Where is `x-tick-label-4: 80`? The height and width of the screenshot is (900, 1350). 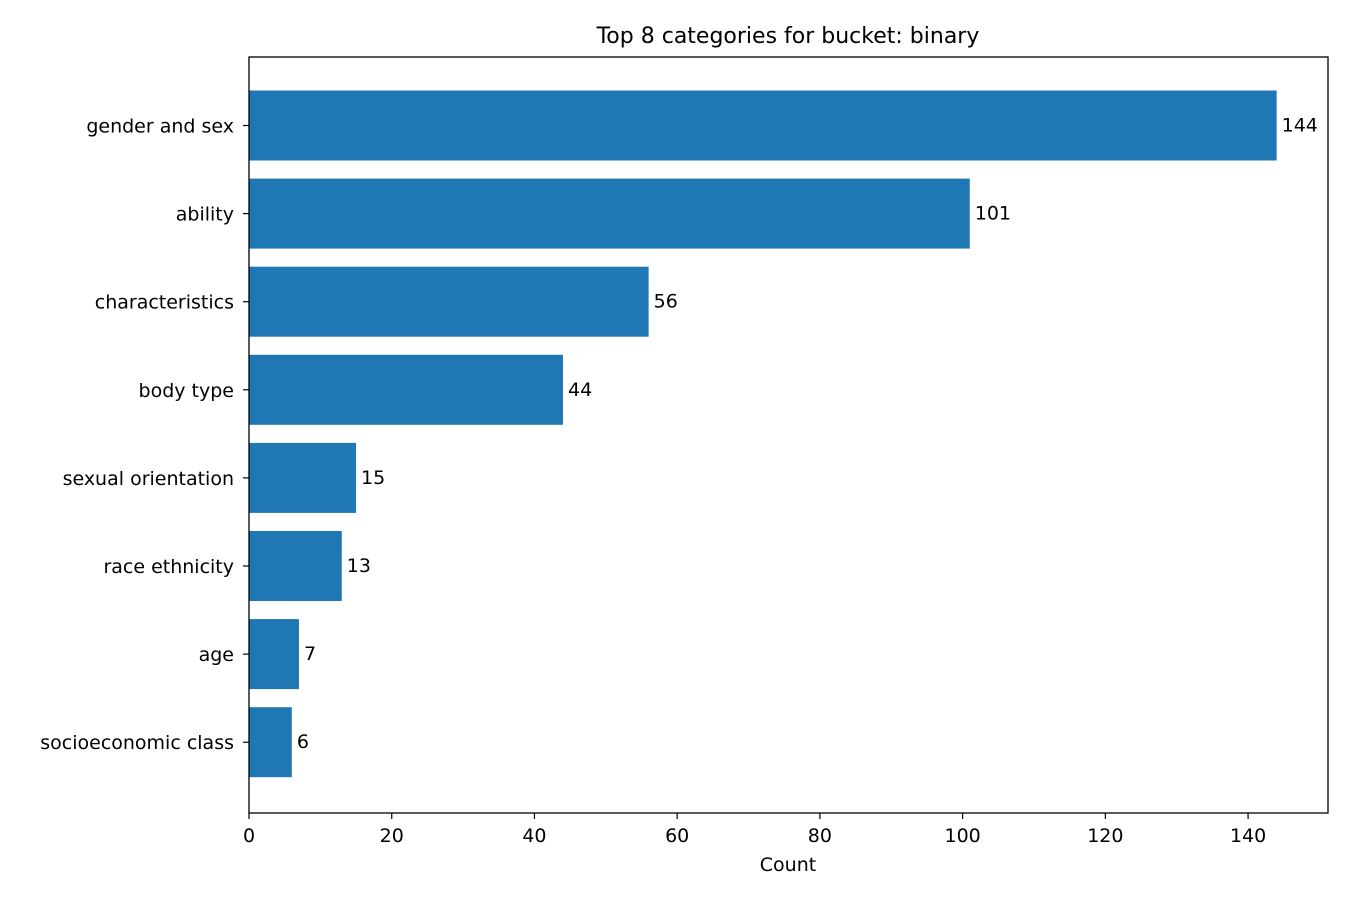 x-tick-label-4: 80 is located at coordinates (820, 836).